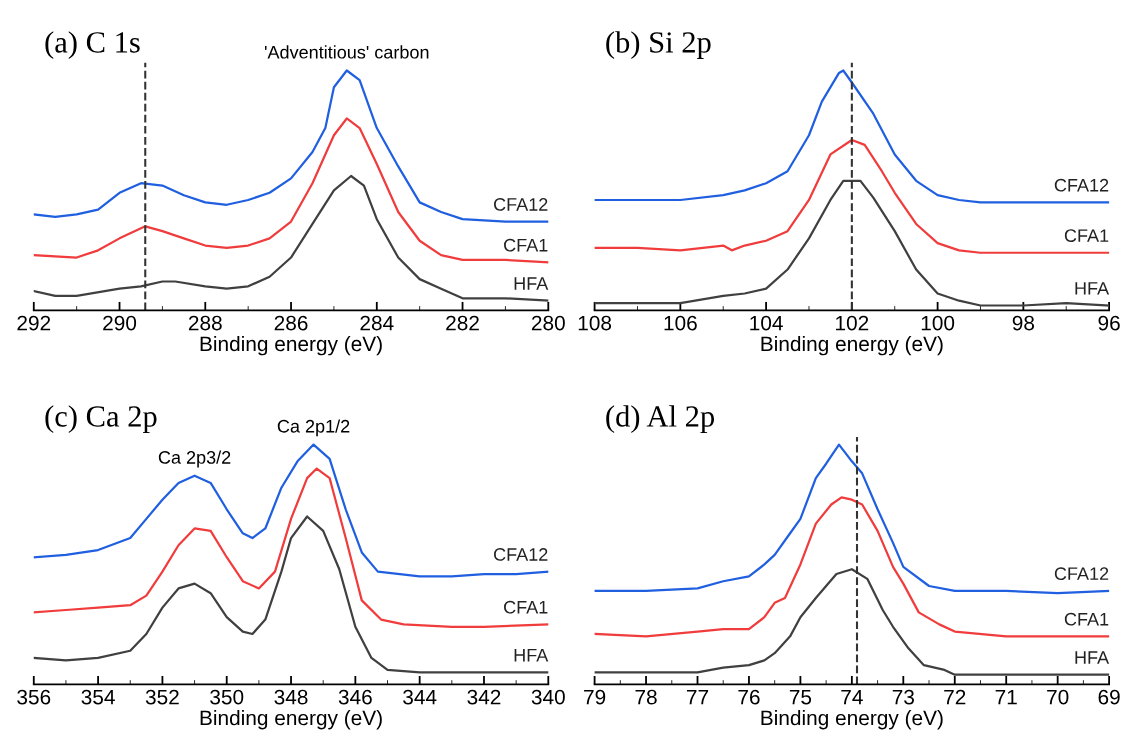  I want to click on x-tick-label: 280, so click(548, 323).